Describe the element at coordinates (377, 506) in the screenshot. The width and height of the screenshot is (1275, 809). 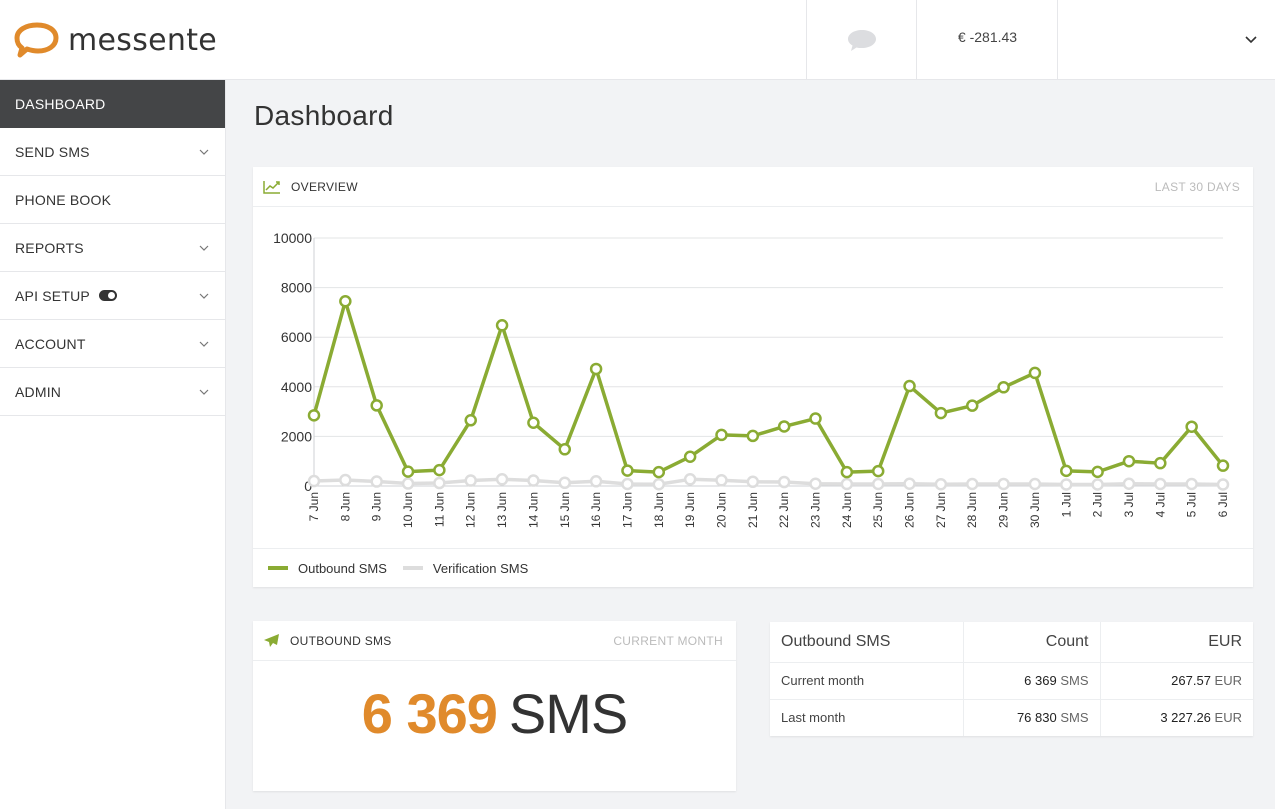
I see `x-tick-label: 9 Jun` at that location.